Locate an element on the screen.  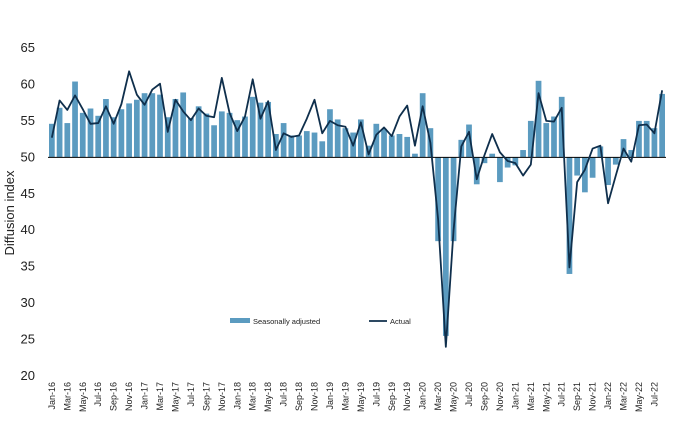
legend-swatch-seasonally-adjusted is located at coordinates (240, 320).